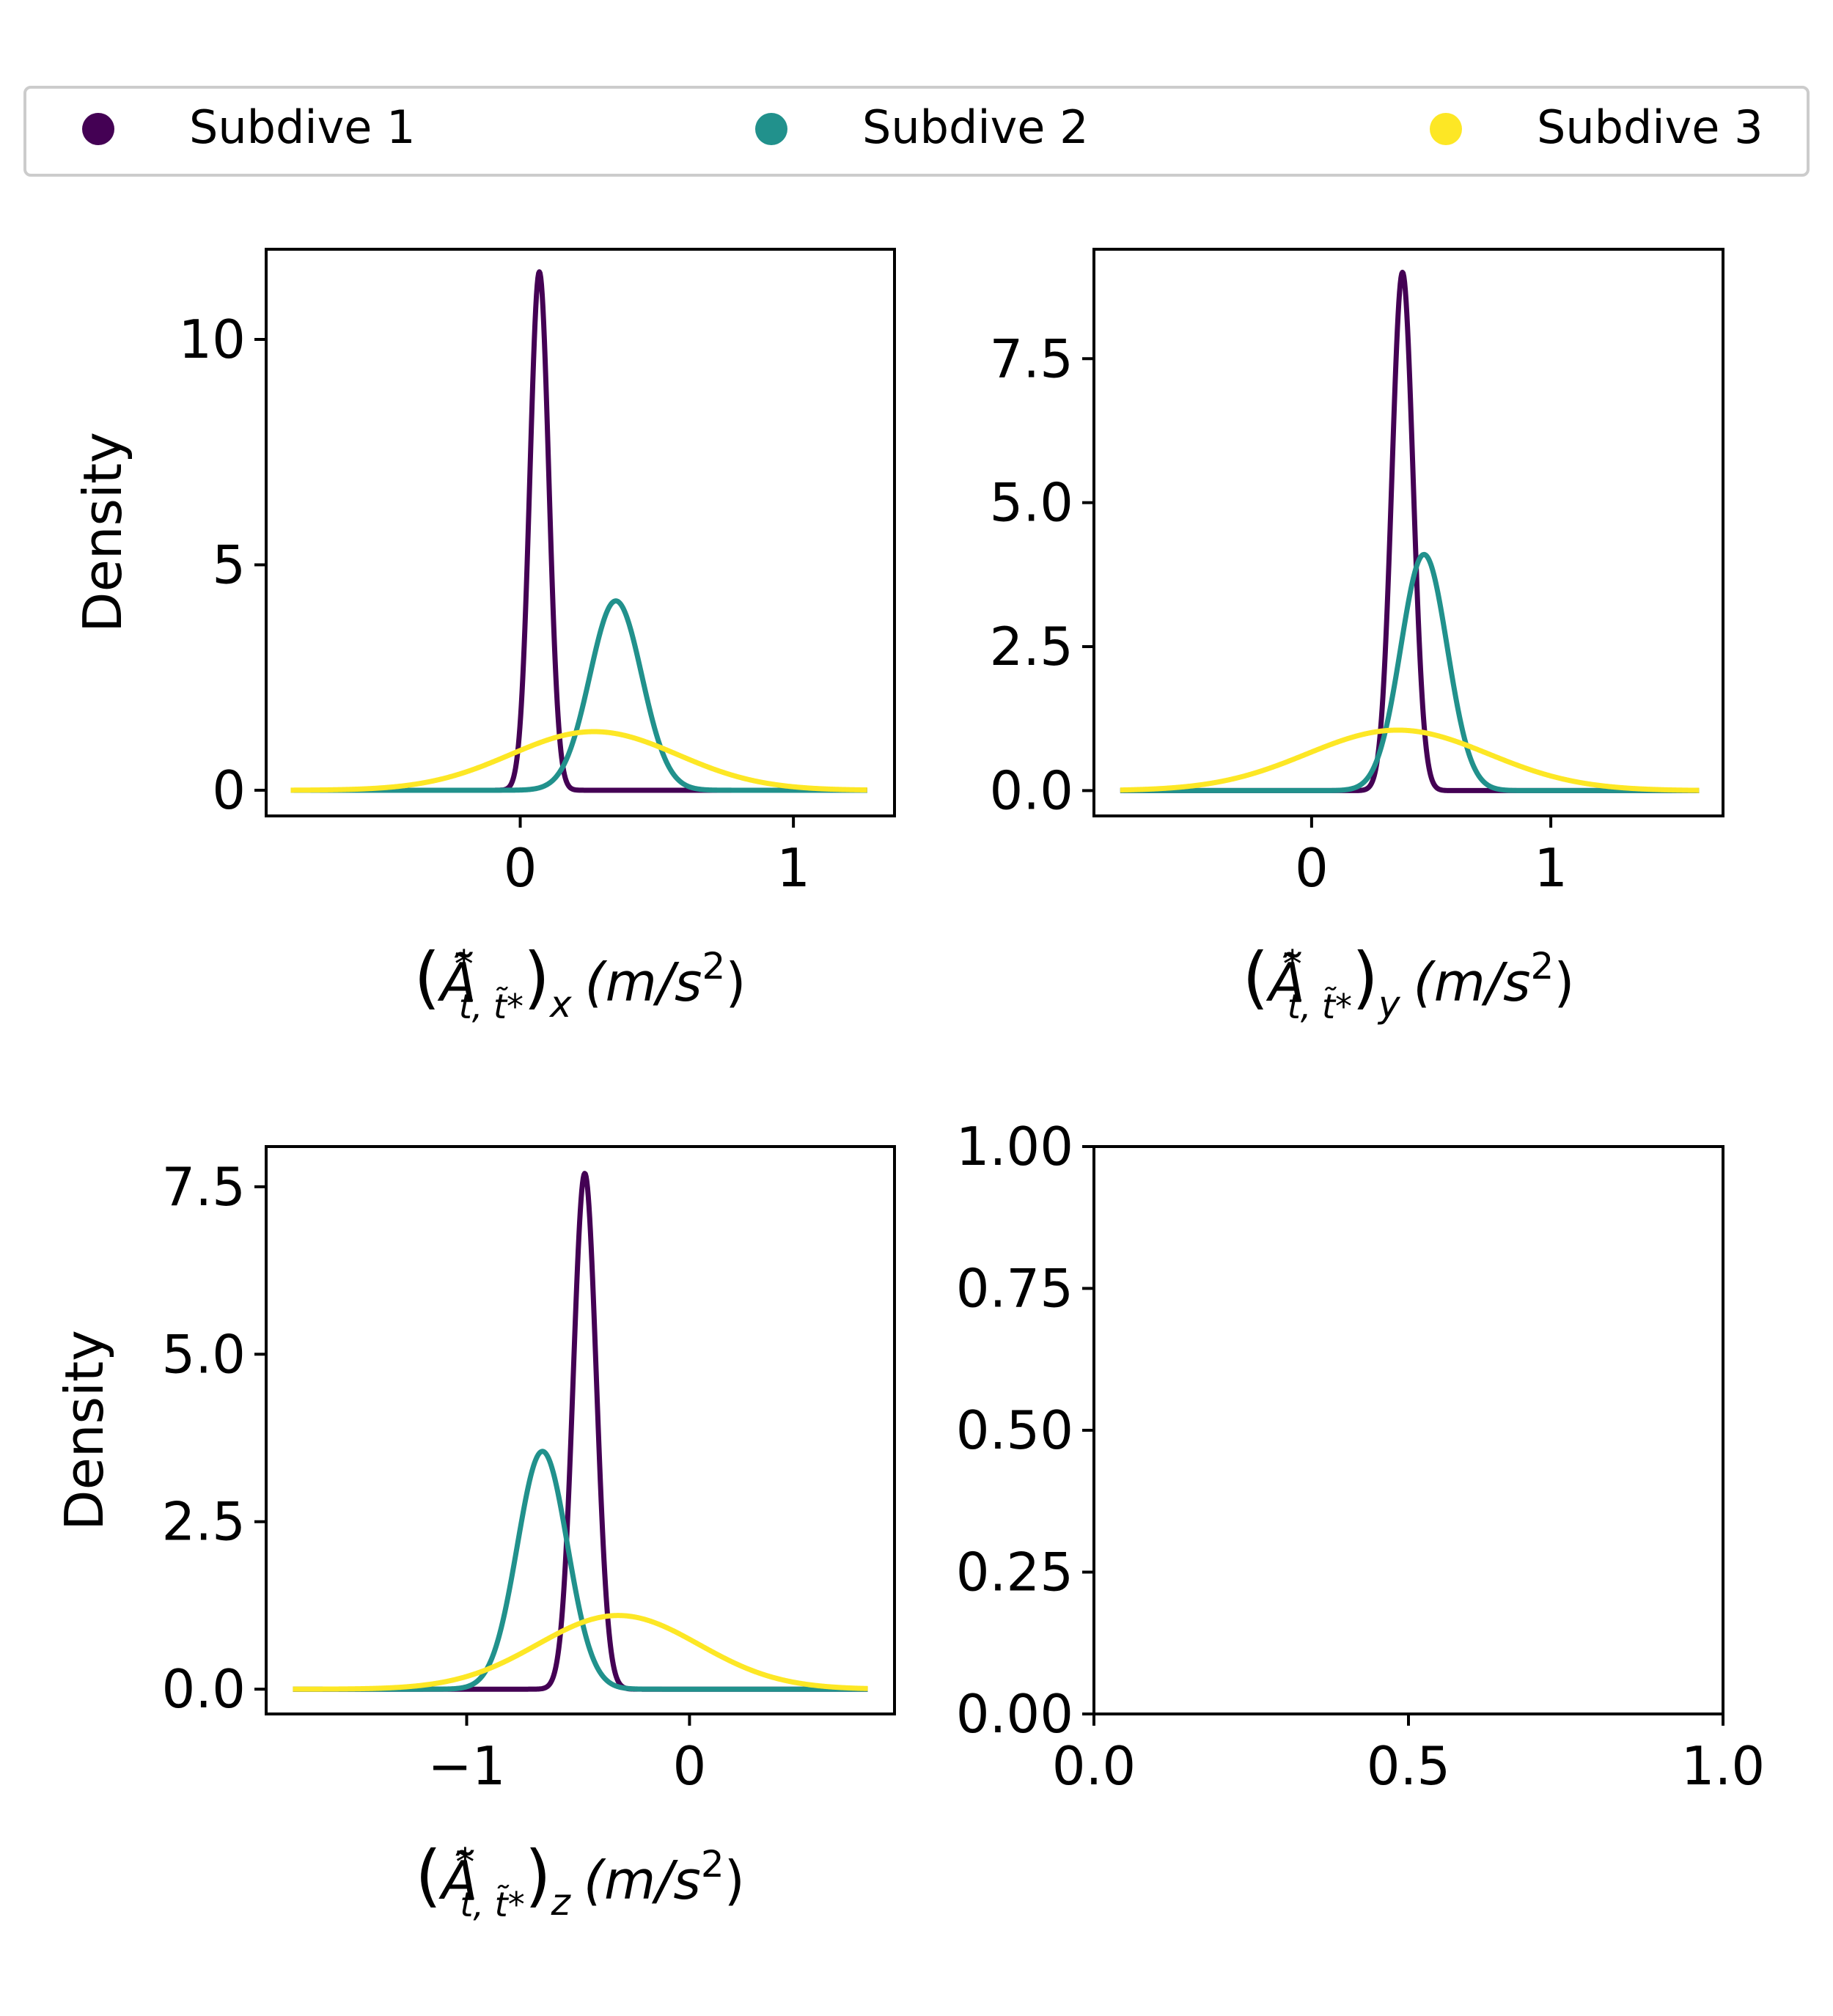  Describe the element at coordinates (580, 982) in the screenshot. I see `panel-x-xlabel: (Ã* t, t̃*)x (m/s2)` at that location.